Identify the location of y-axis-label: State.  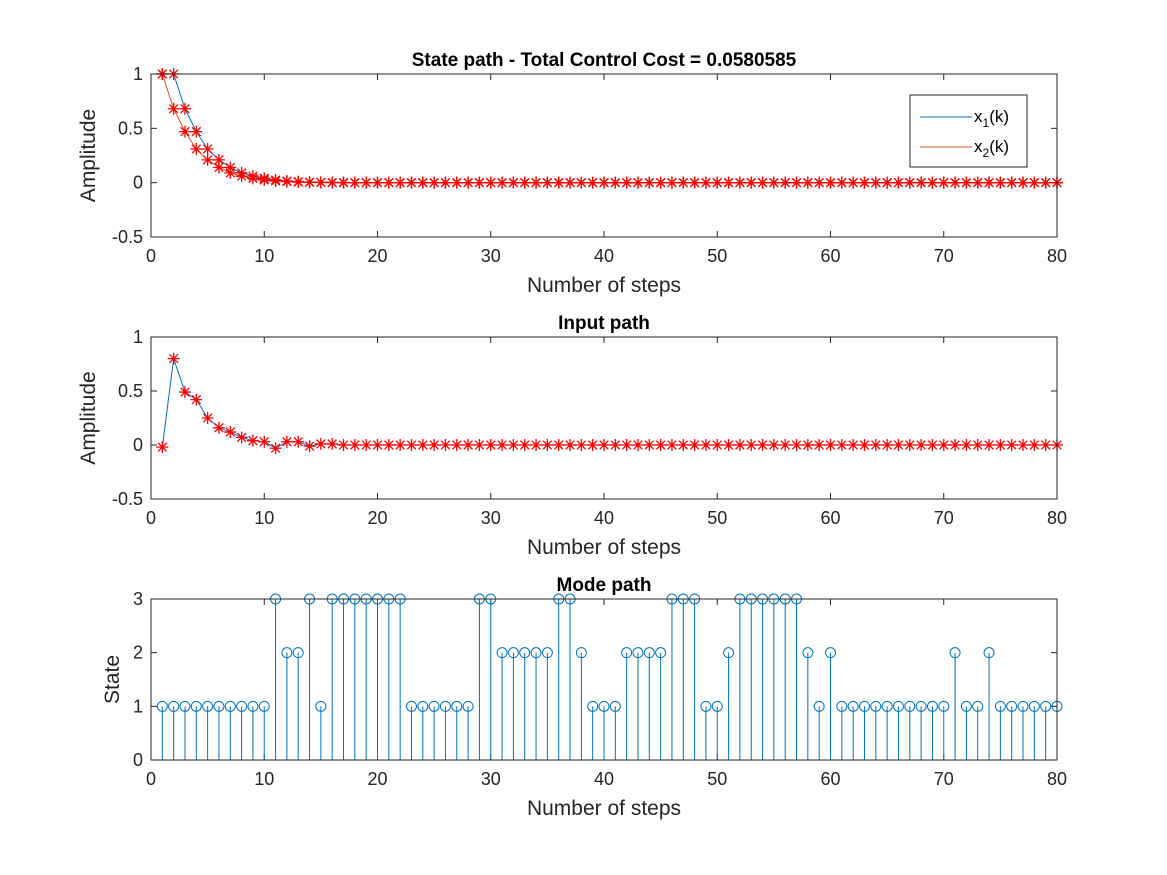
(112, 679).